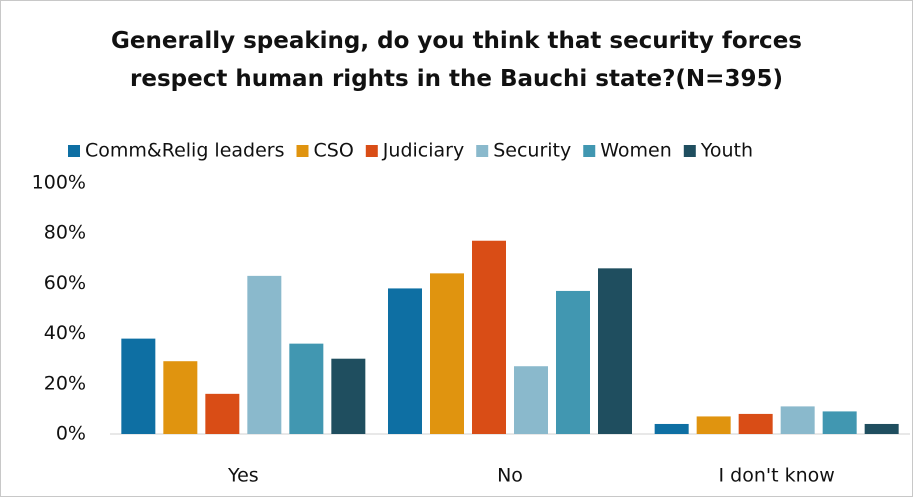 The height and width of the screenshot is (497, 913). I want to click on x-tick-label: Yes, so click(243, 476).